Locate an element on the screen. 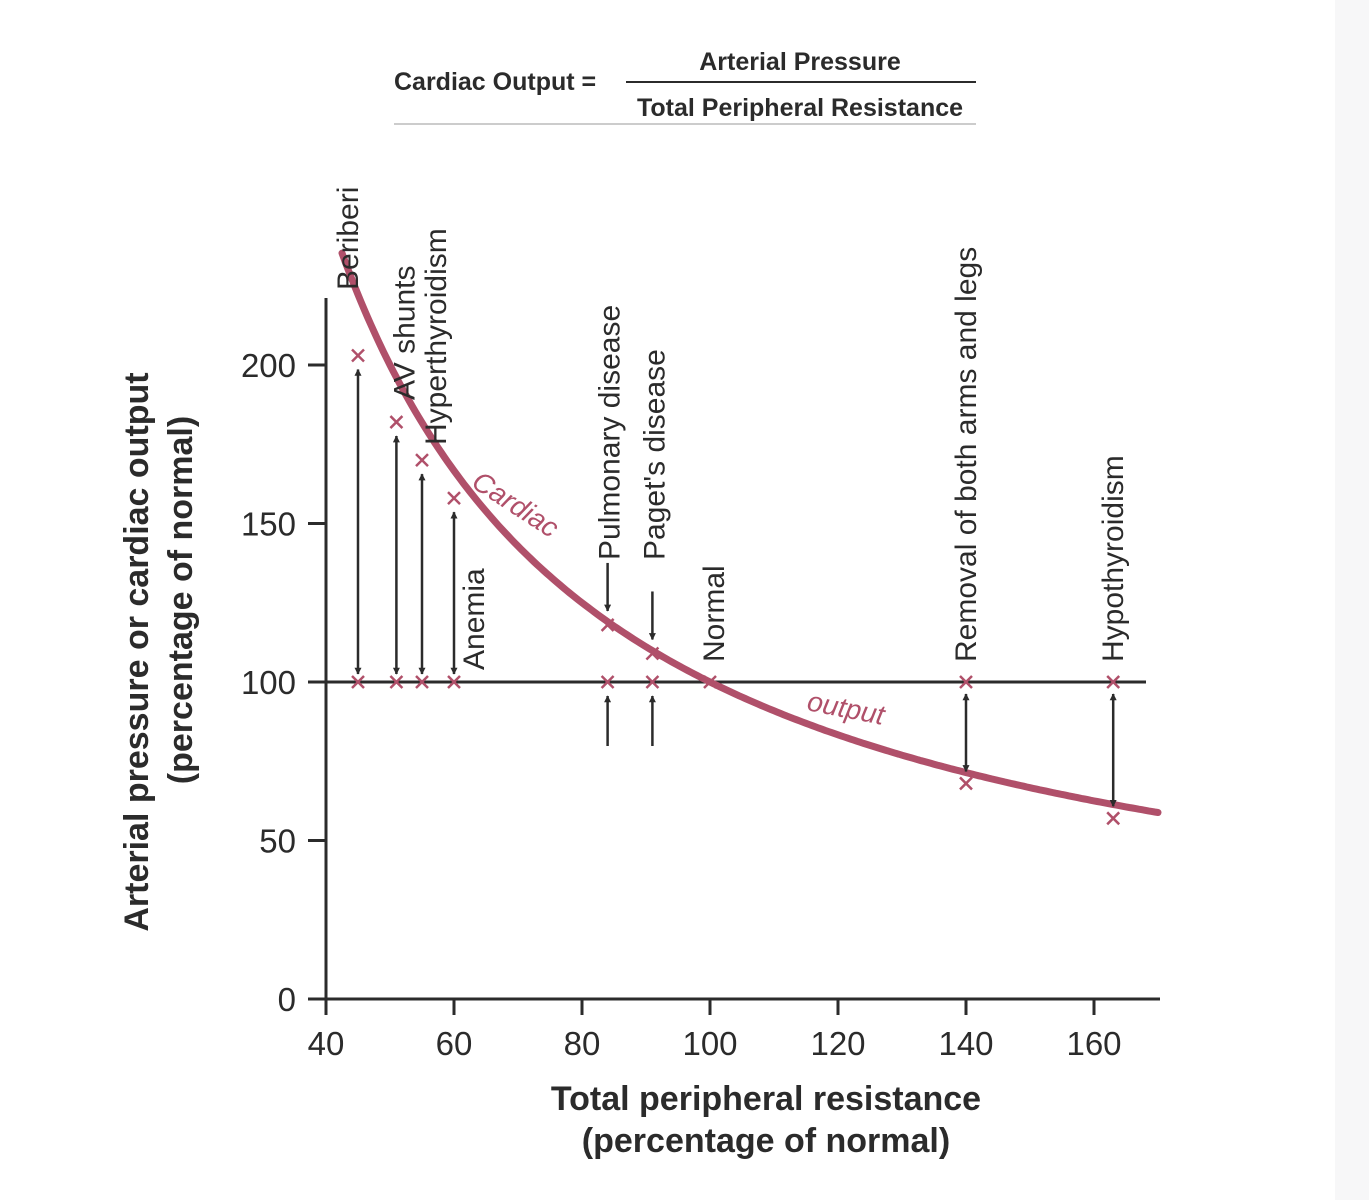 The width and height of the screenshot is (1369, 1200). marker-pressure-normal-b is located at coordinates (710, 682).